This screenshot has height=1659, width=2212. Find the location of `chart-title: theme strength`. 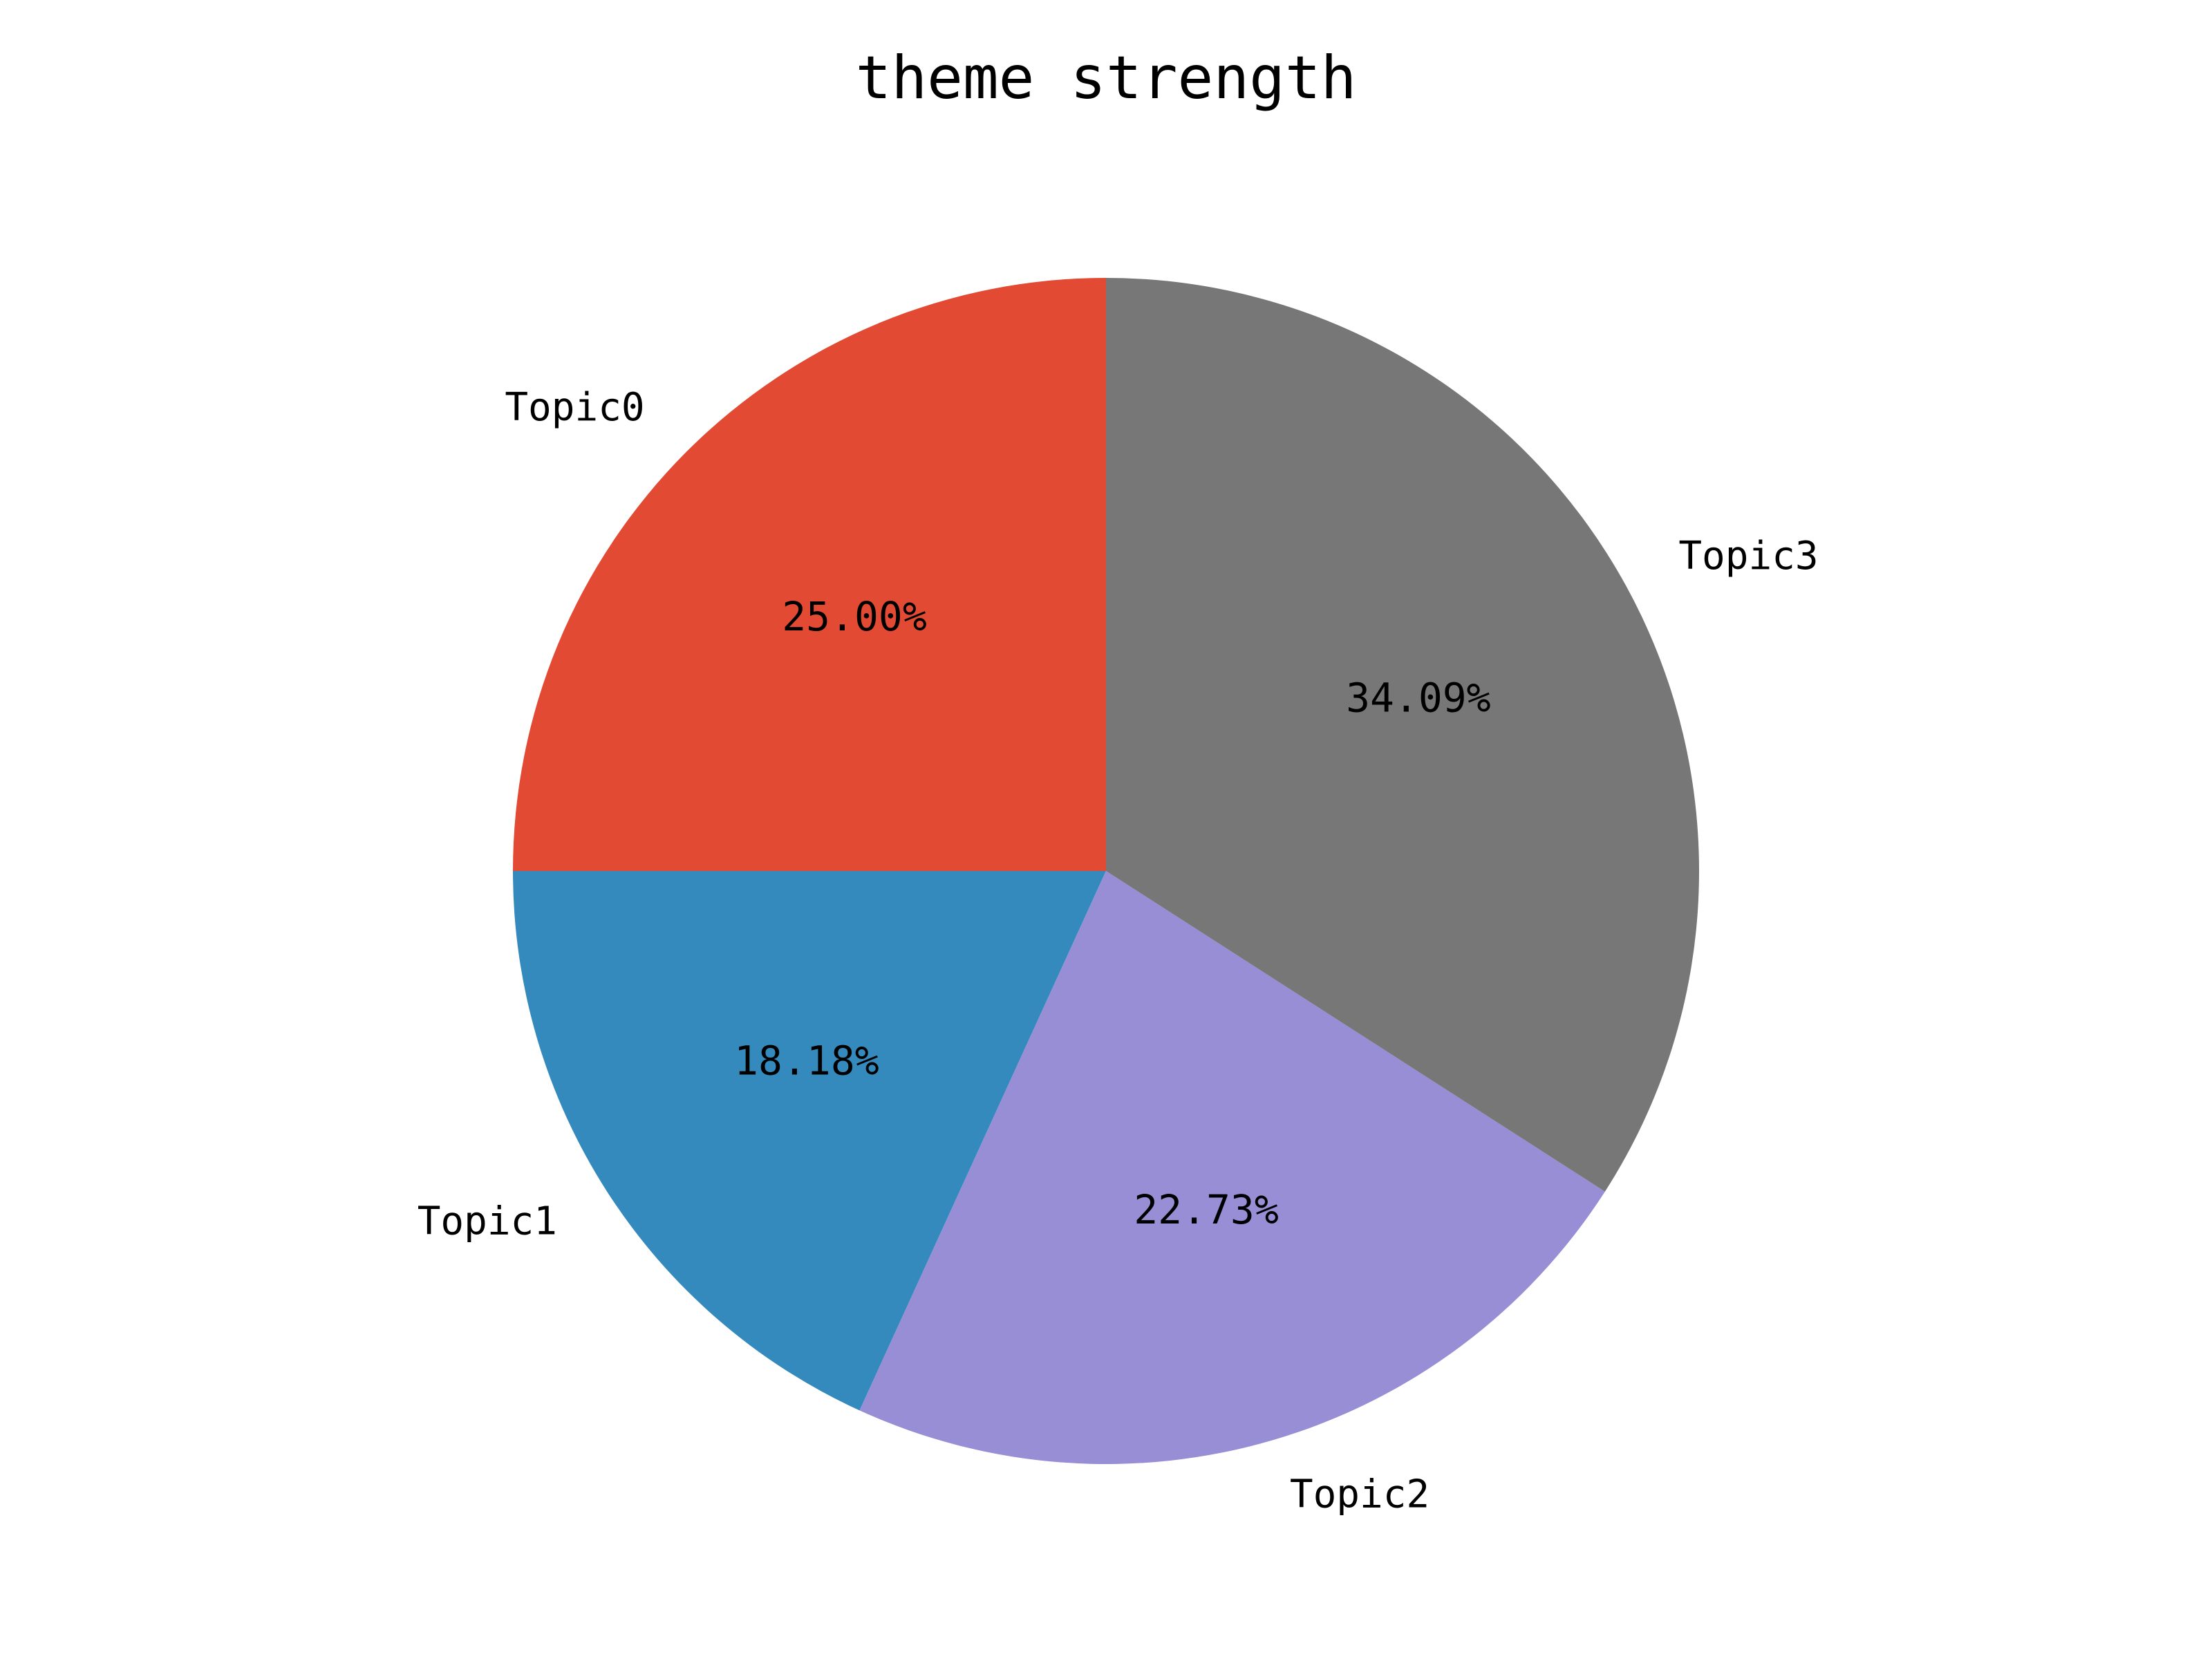

chart-title: theme strength is located at coordinates (1106, 78).